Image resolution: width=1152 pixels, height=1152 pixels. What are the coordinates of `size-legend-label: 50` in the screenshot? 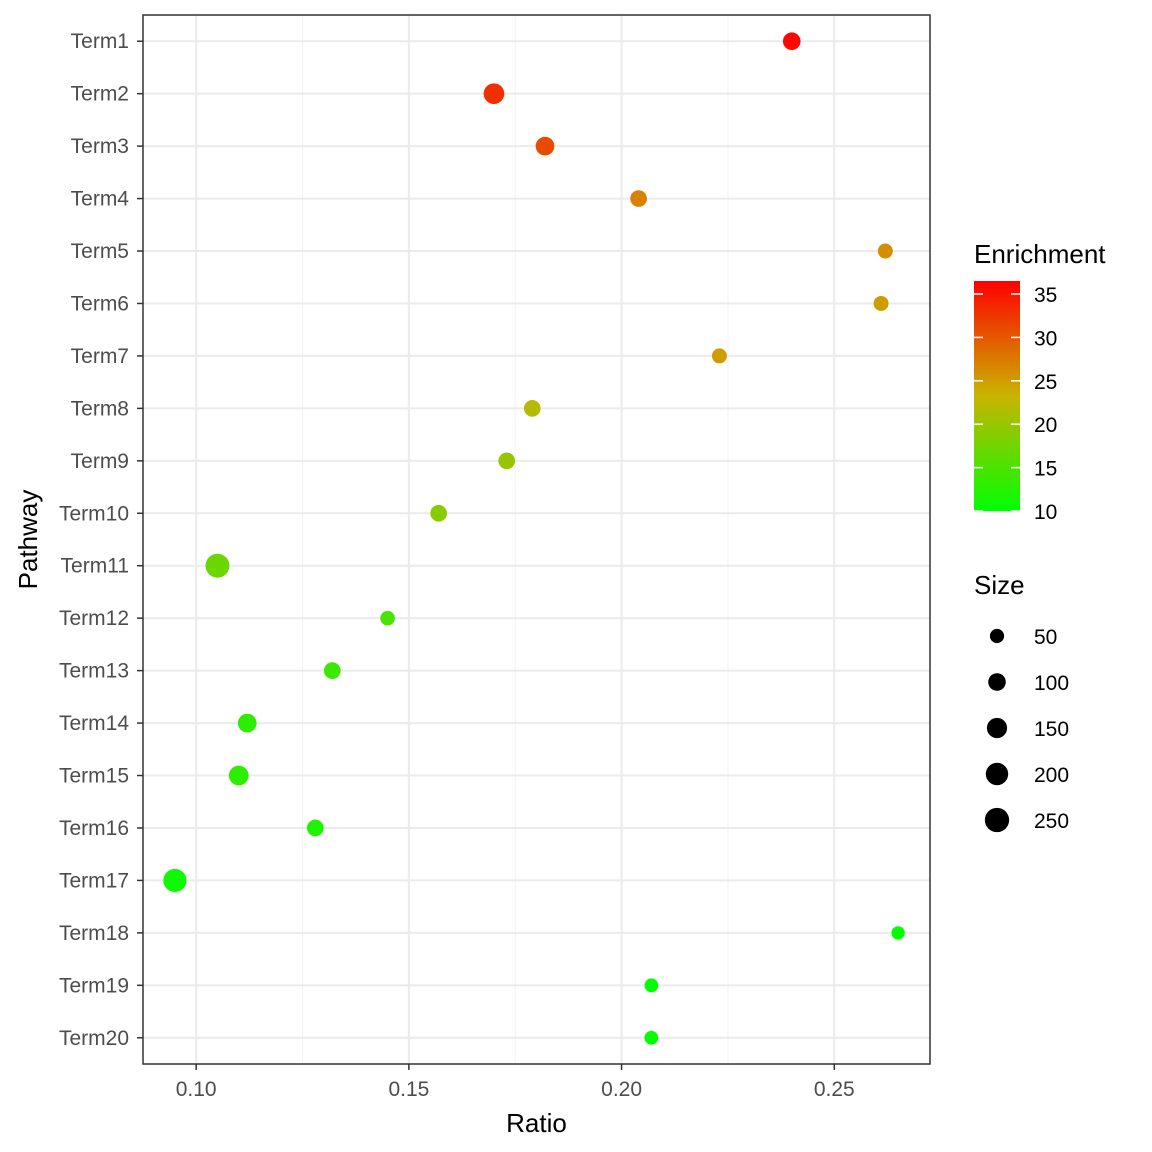 It's located at (1045, 637).